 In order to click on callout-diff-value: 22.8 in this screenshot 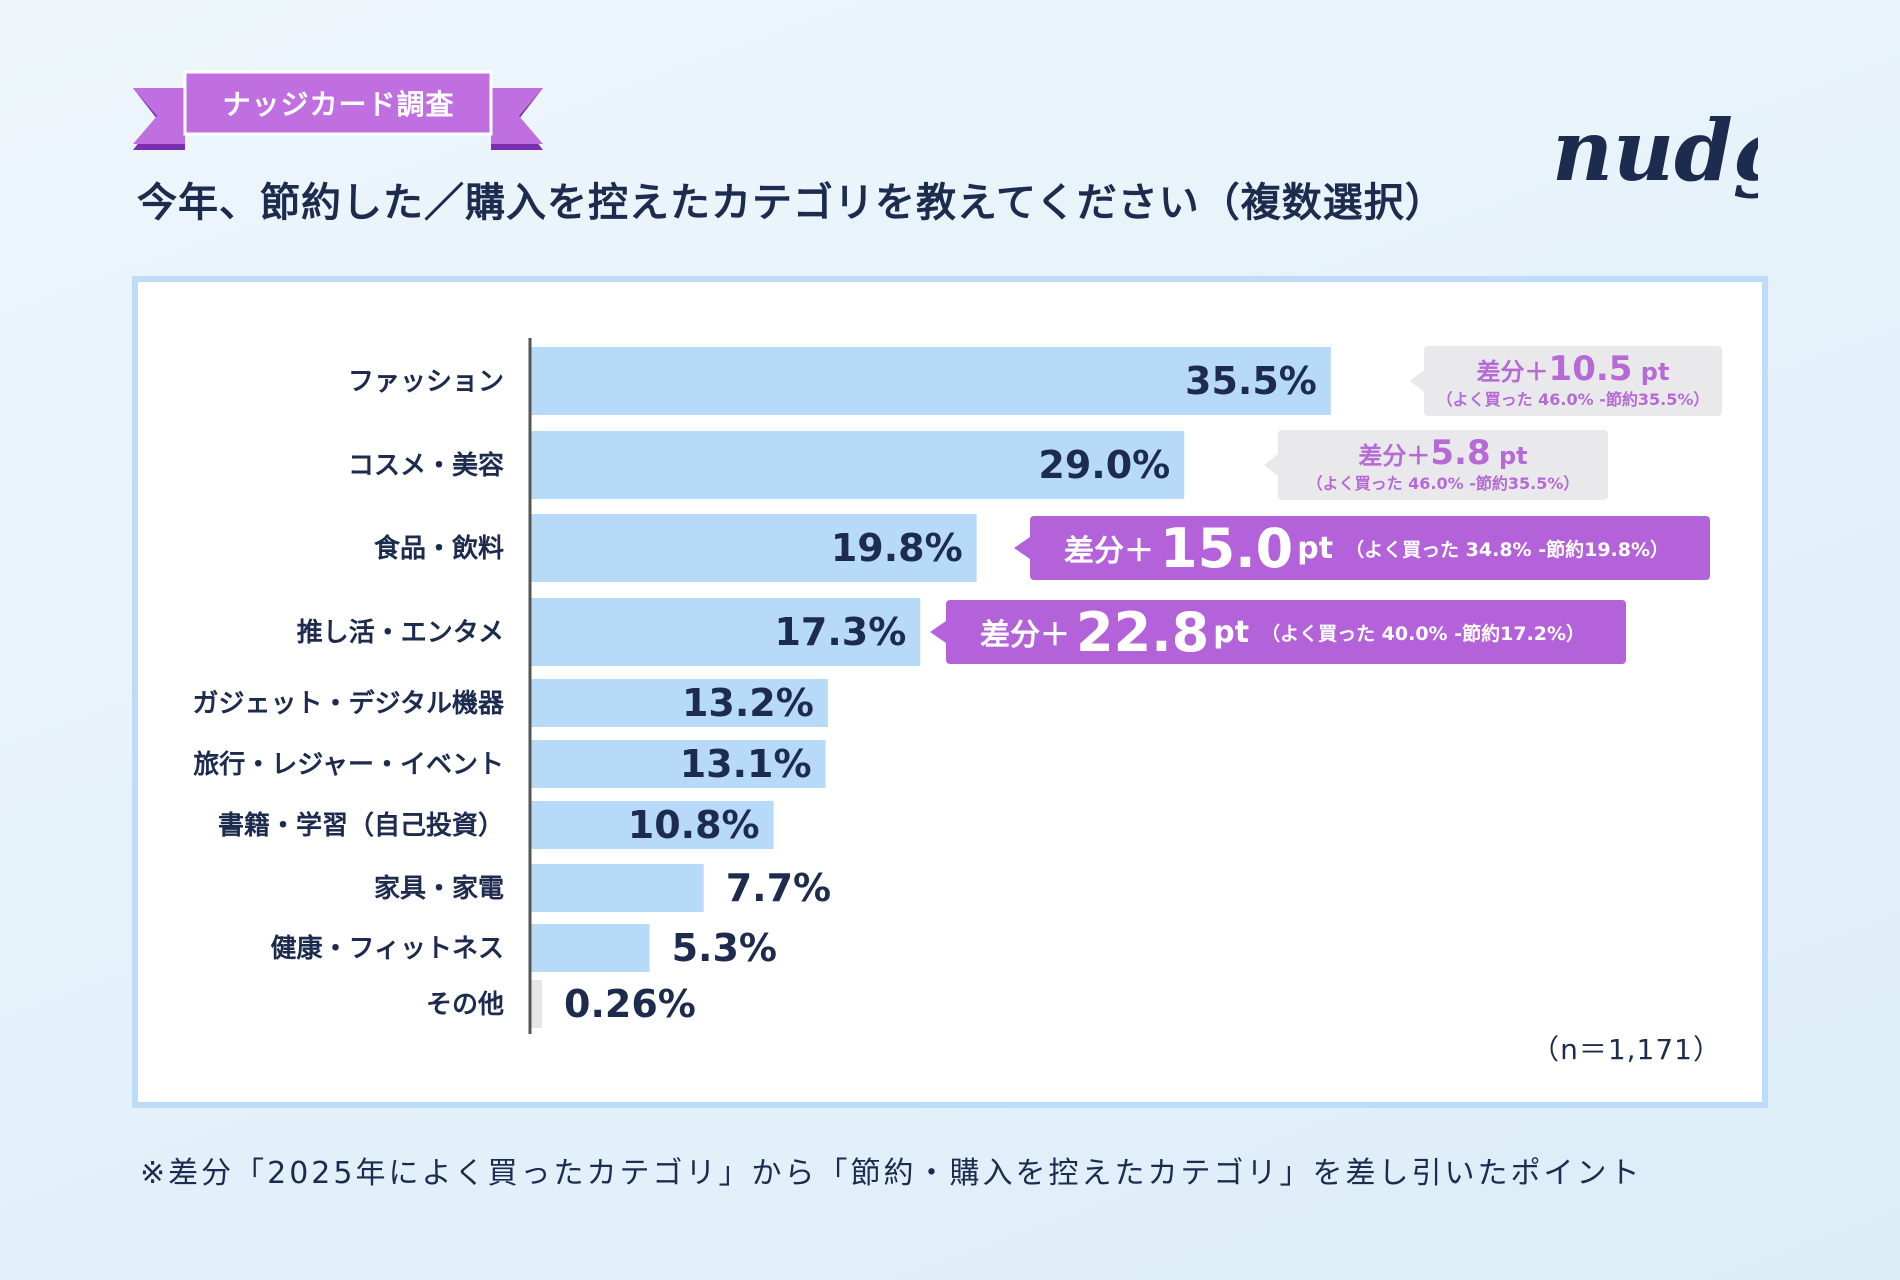, I will do `click(1143, 632)`.